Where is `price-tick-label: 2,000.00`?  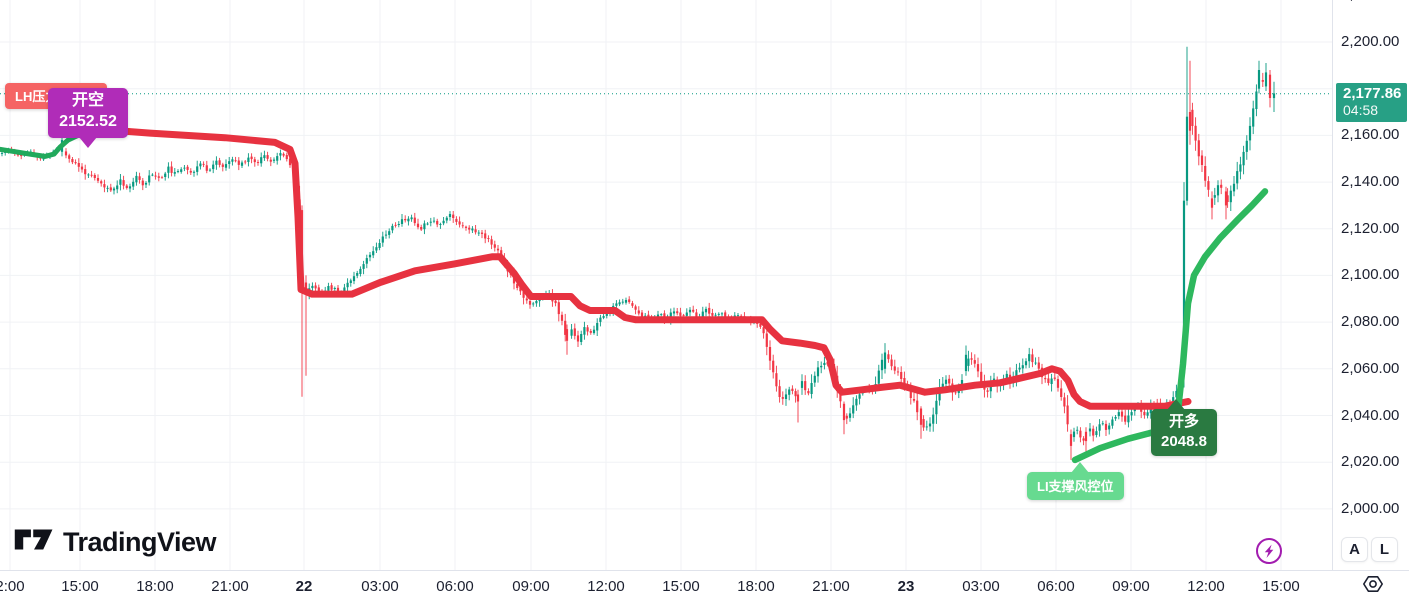
price-tick-label: 2,000.00 is located at coordinates (1370, 508).